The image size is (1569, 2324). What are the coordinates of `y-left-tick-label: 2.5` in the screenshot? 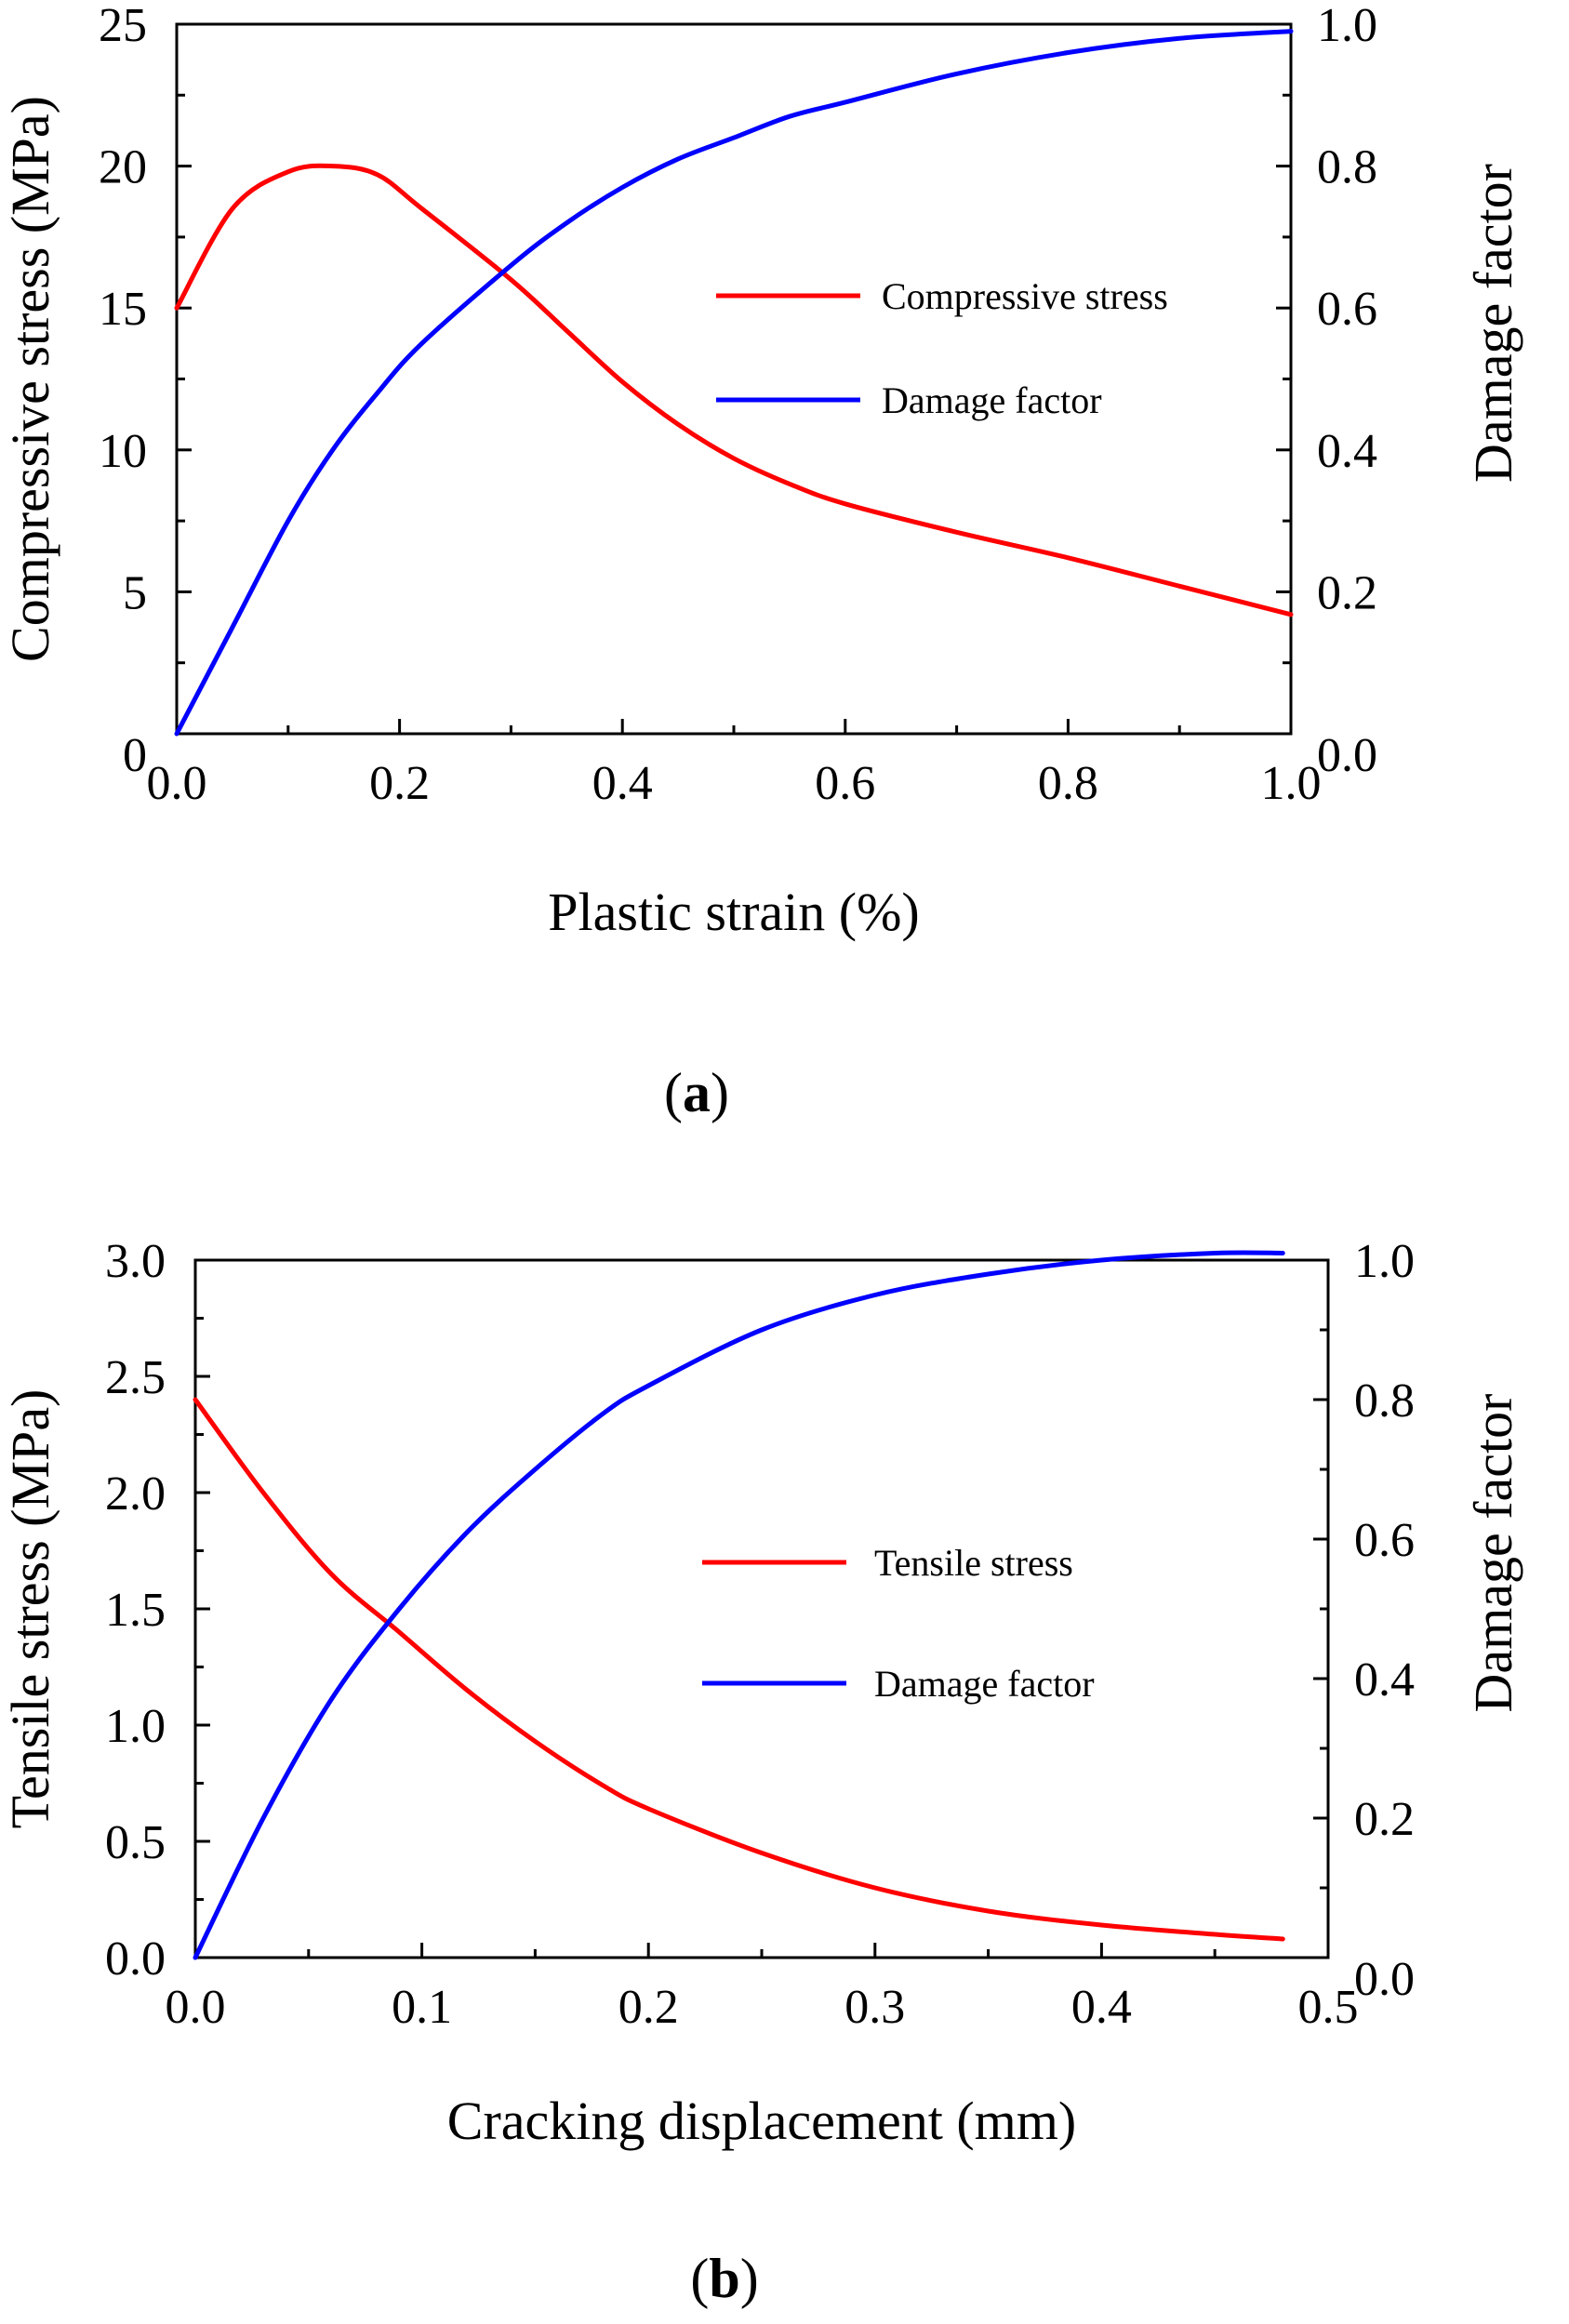 It's located at (135, 1377).